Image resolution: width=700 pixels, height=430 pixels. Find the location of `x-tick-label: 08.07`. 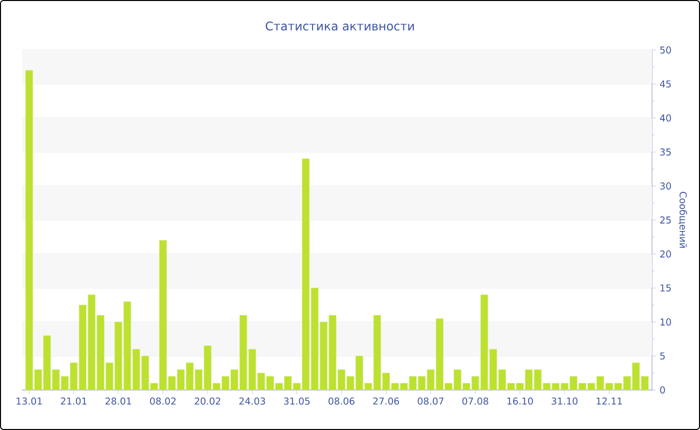

x-tick-label: 08.07 is located at coordinates (431, 401).